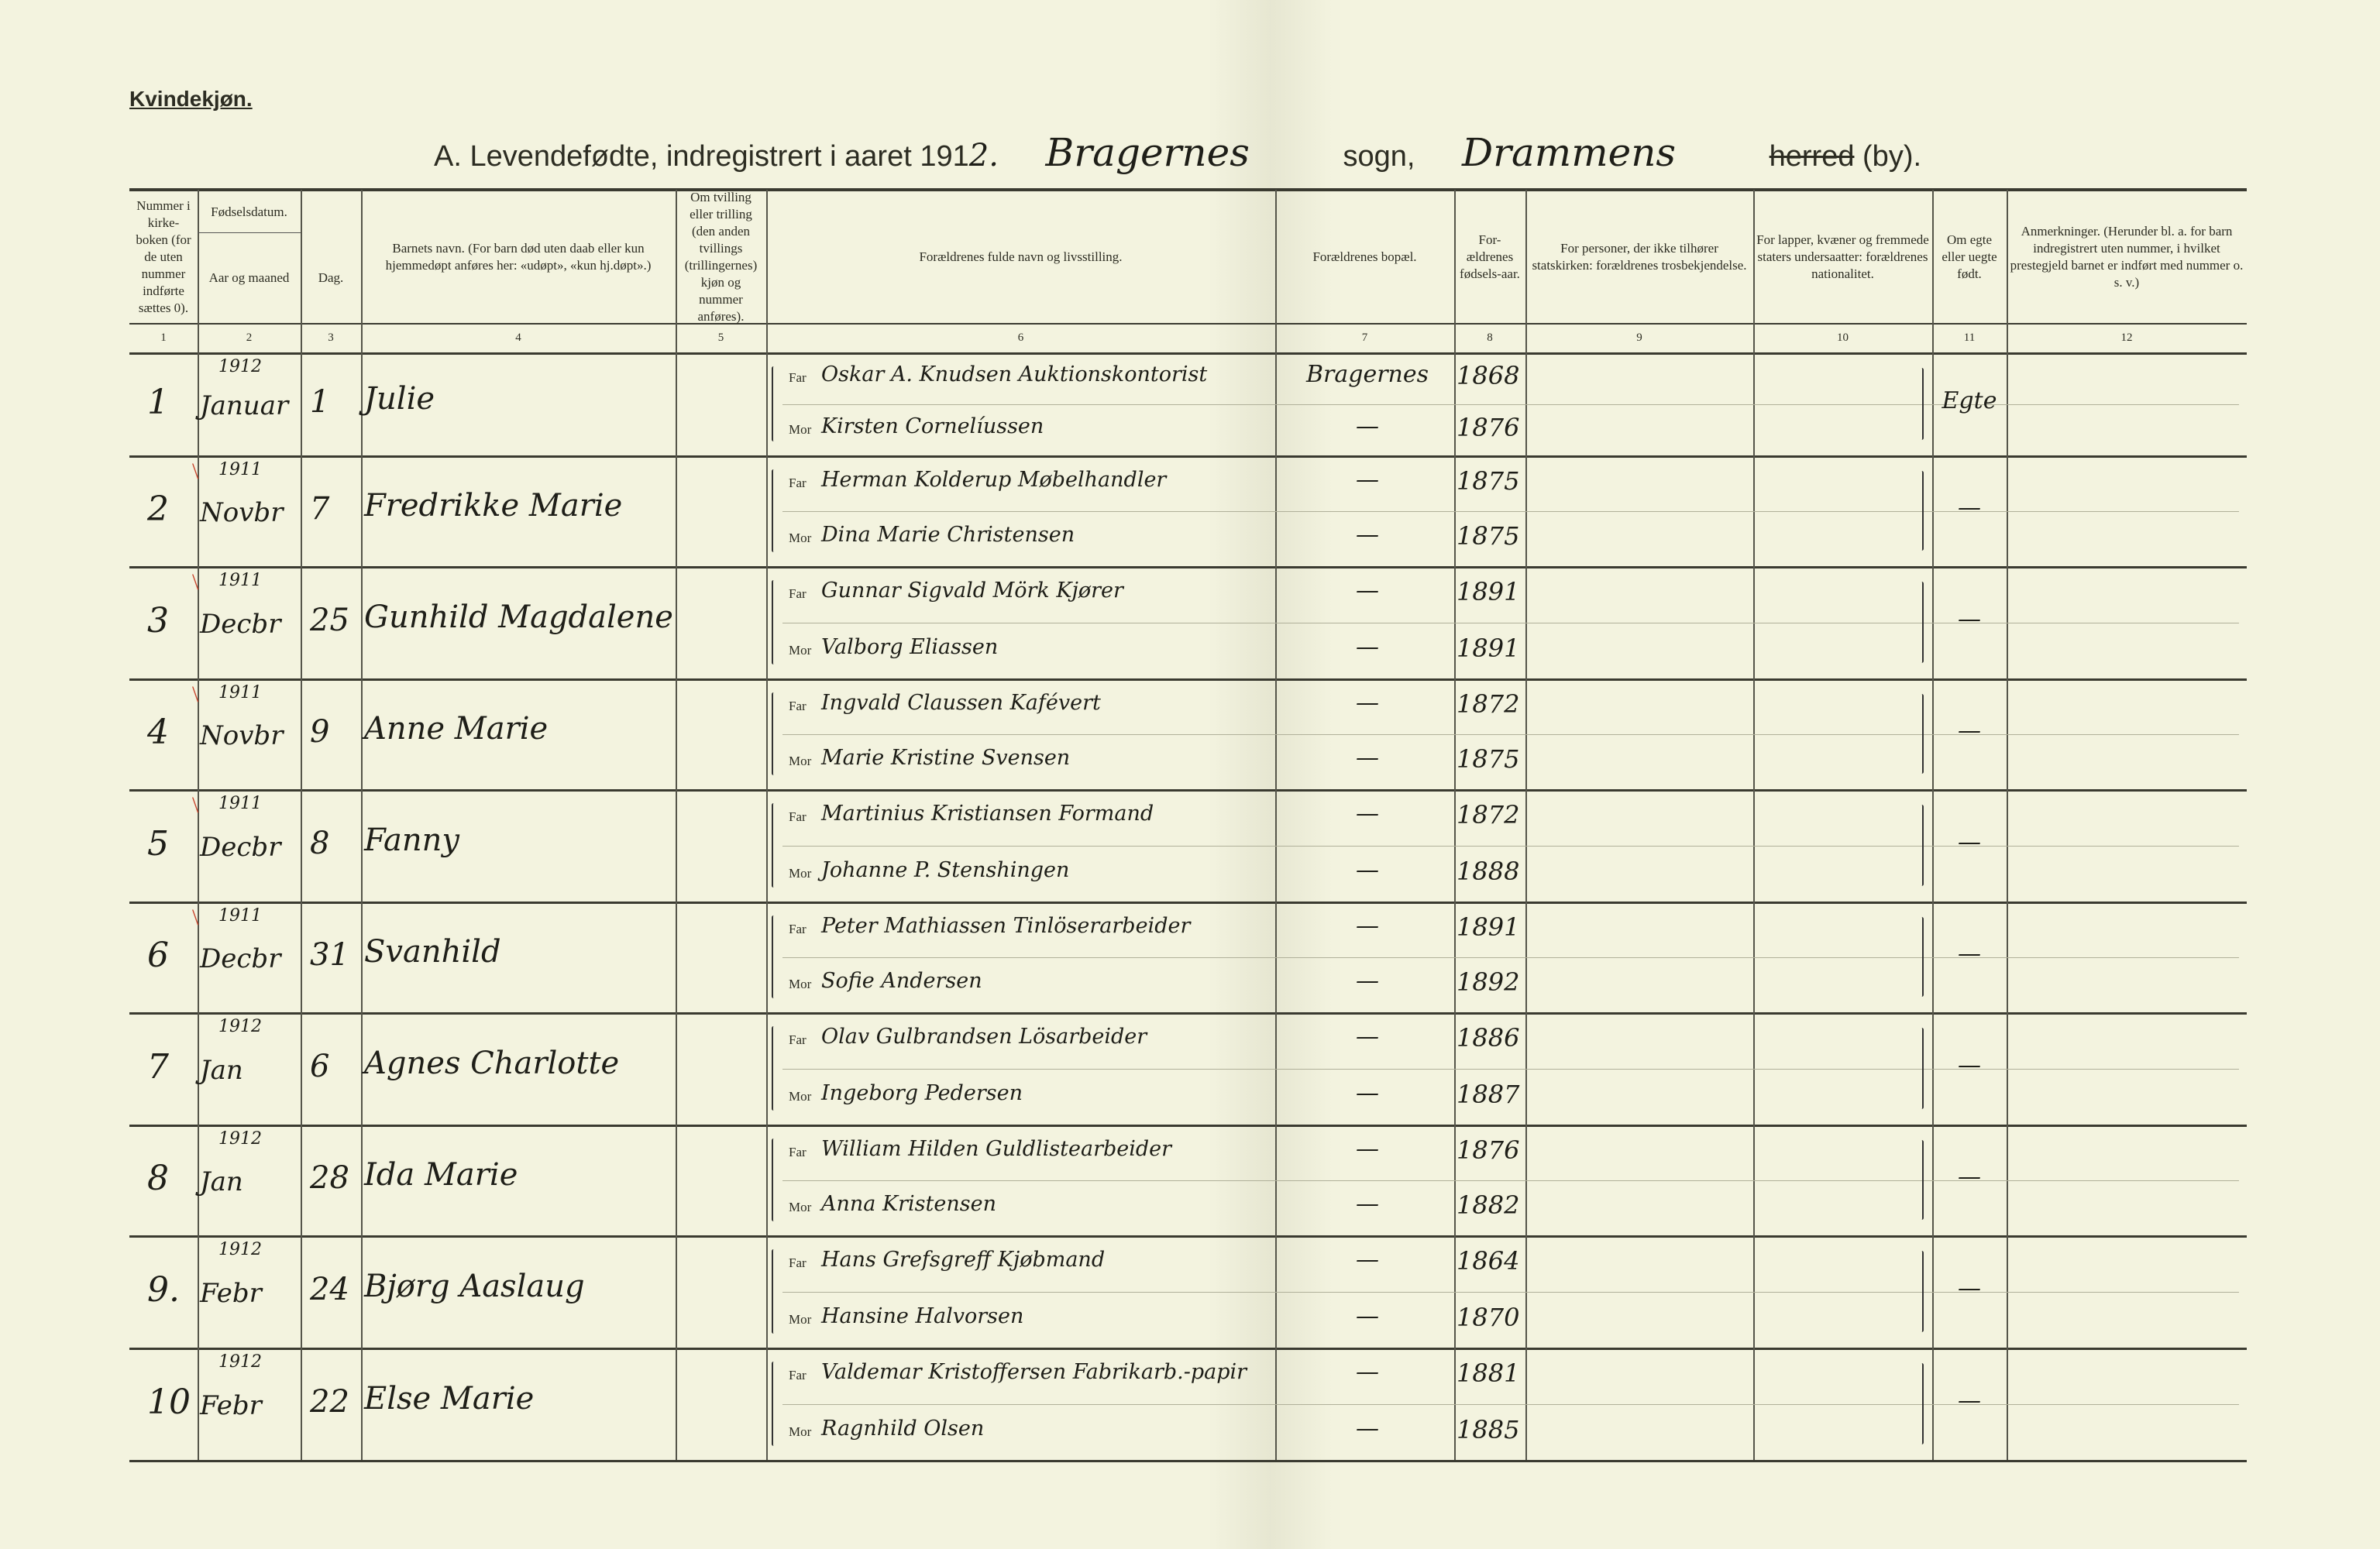  Describe the element at coordinates (1367, 375) in the screenshot. I see `father-residence: Bragernes` at that location.